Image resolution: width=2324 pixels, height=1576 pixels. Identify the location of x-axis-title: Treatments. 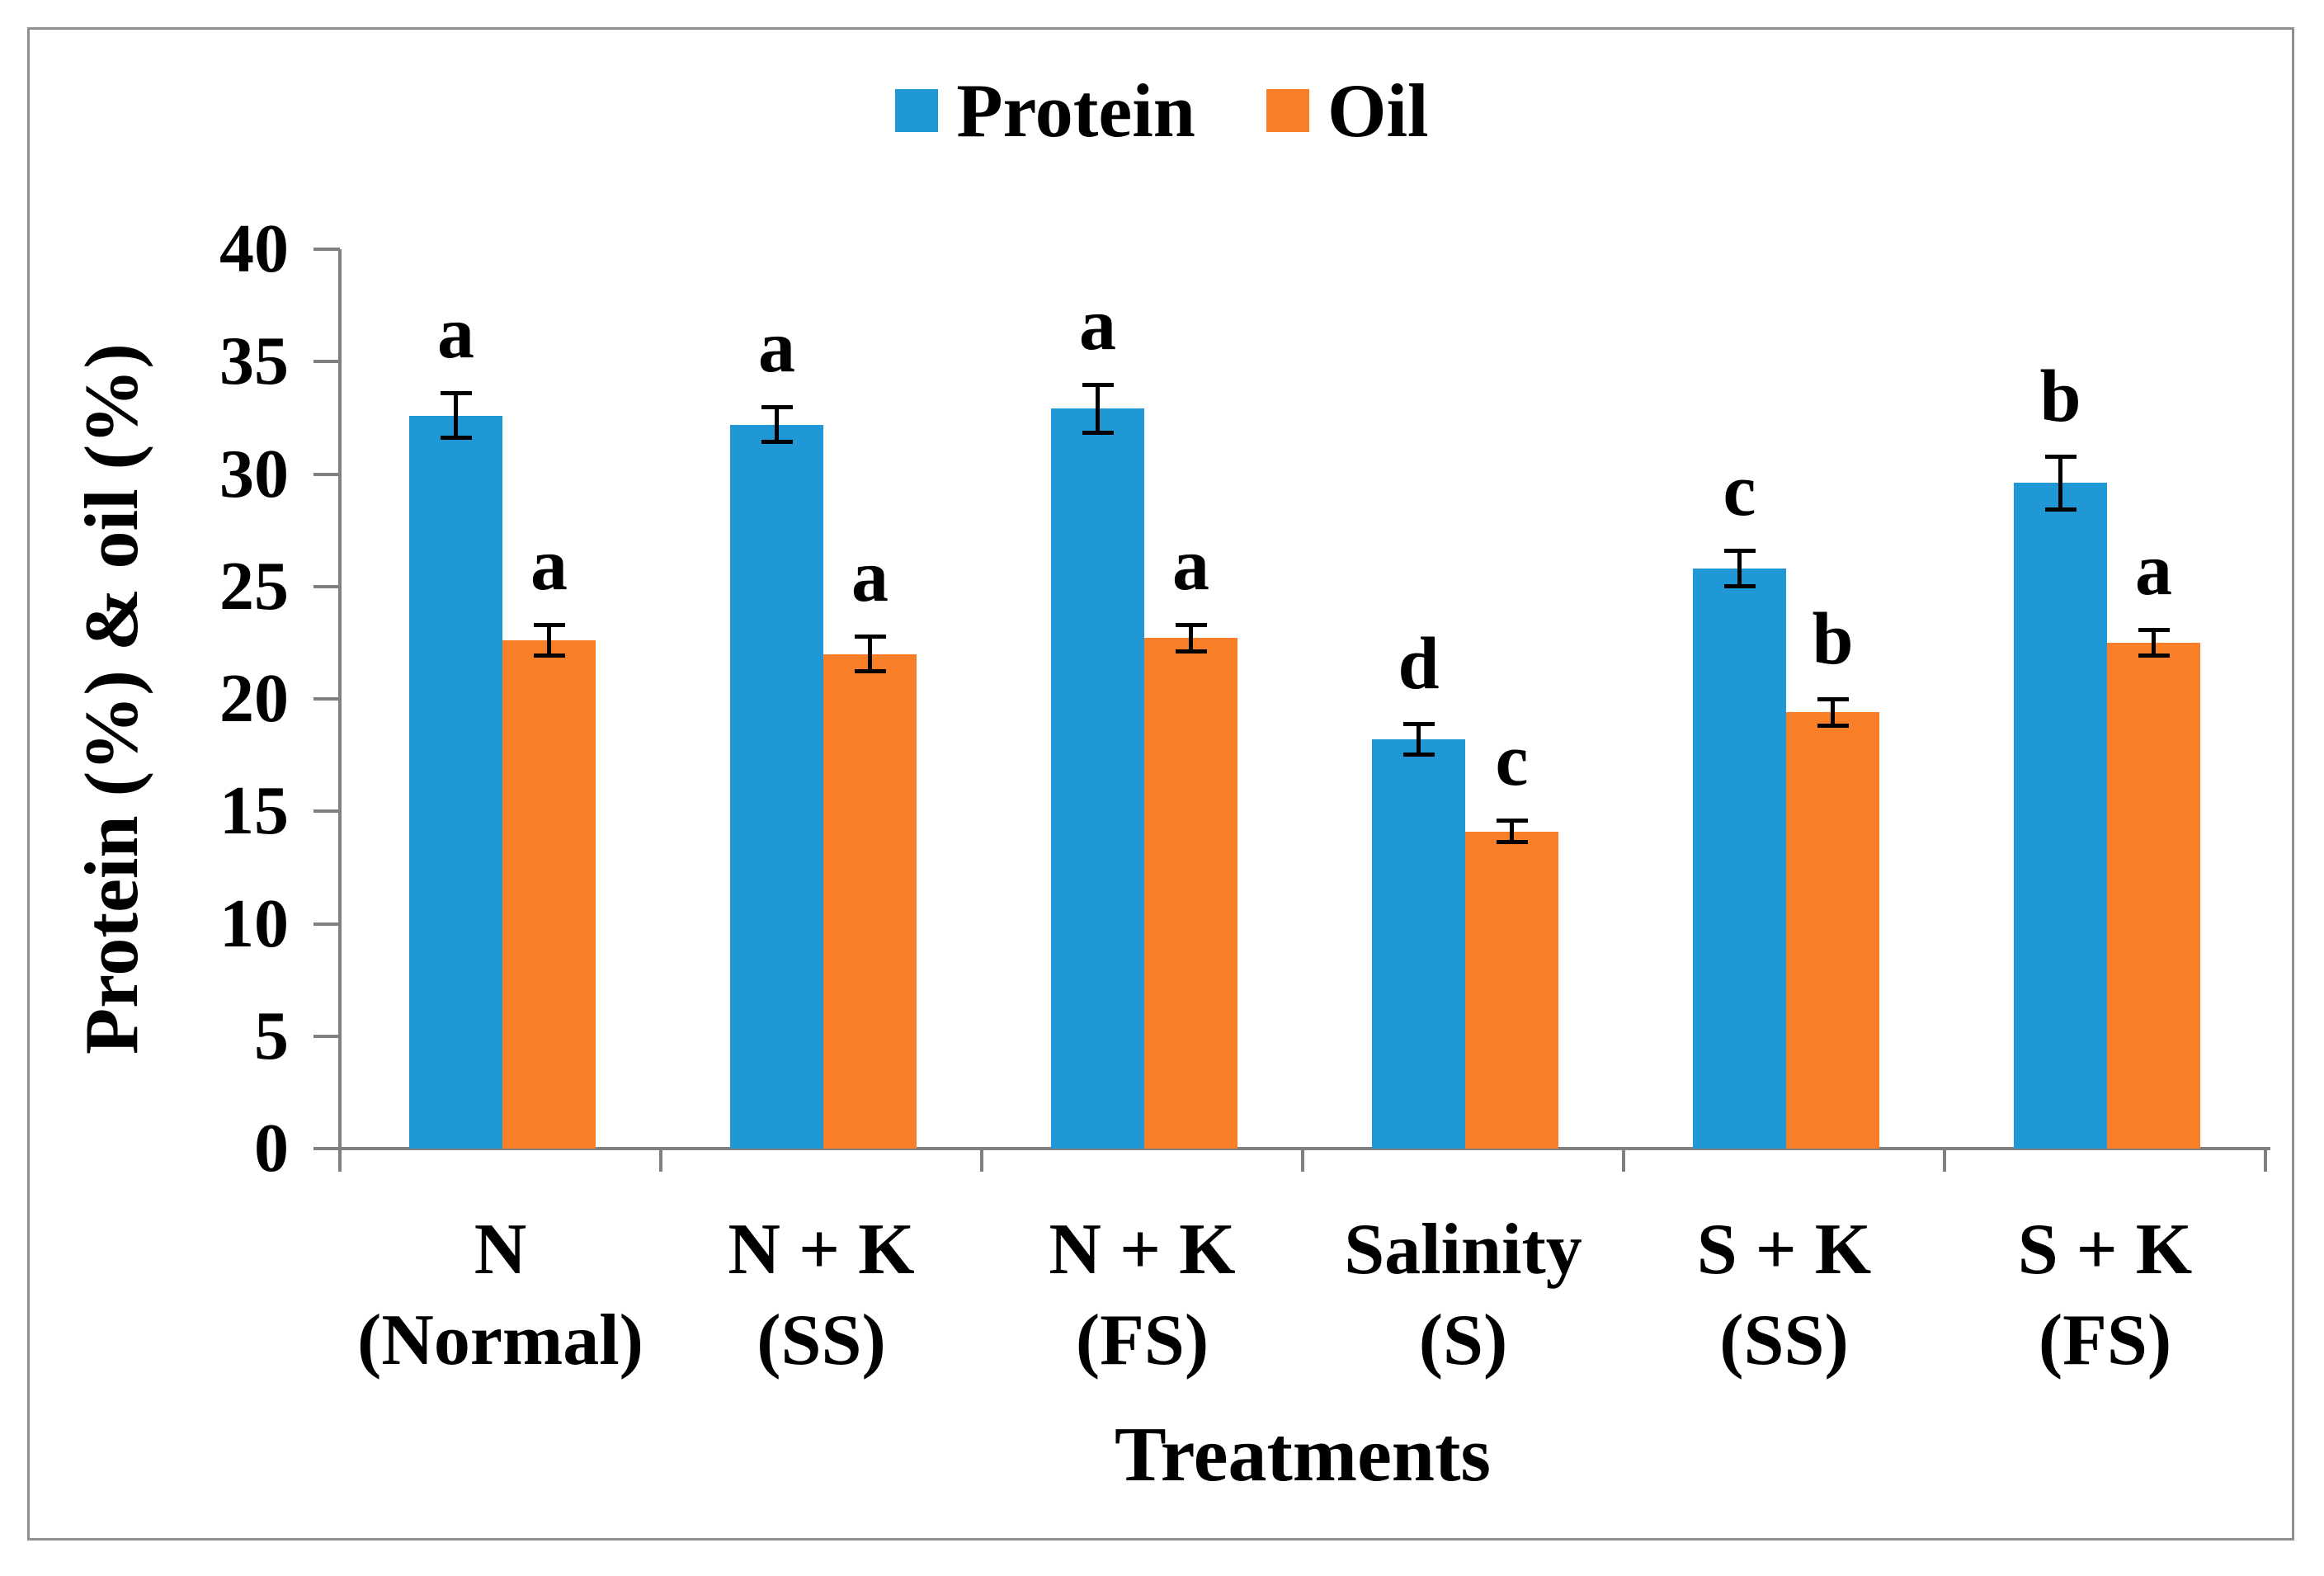
(1303, 1455).